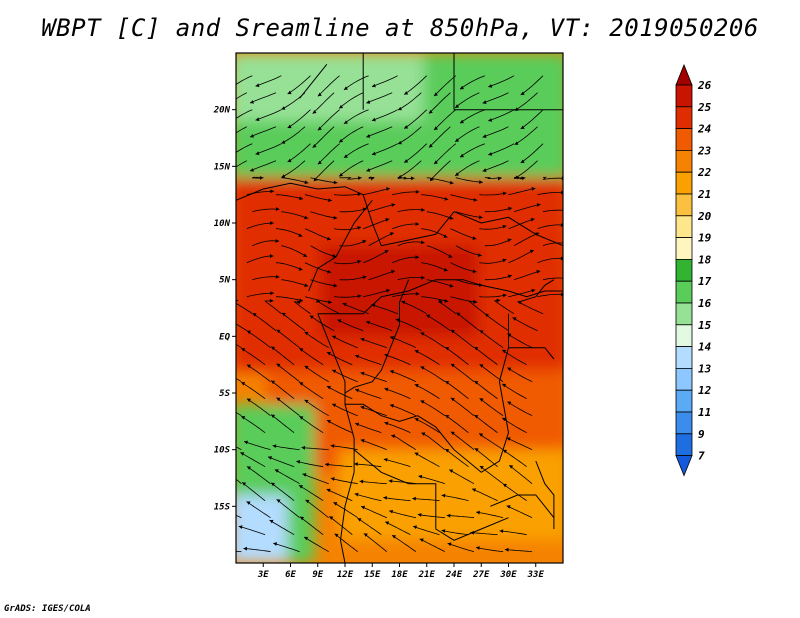  What do you see at coordinates (262, 529) in the screenshot?
I see `field-region-southwest-blue` at bounding box center [262, 529].